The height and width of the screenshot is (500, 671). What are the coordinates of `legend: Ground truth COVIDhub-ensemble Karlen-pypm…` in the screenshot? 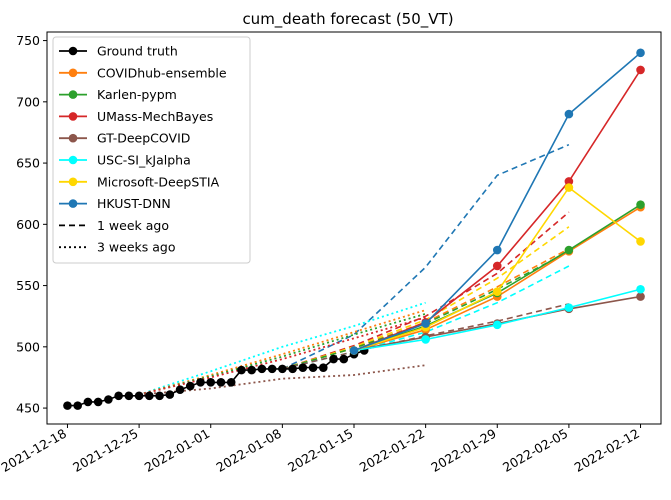 It's located at (151, 150).